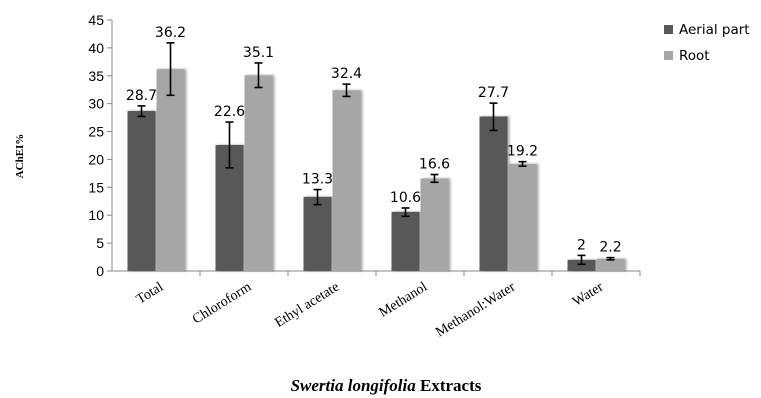  Describe the element at coordinates (96, 76) in the screenshot. I see `y-tick-label: 35` at that location.